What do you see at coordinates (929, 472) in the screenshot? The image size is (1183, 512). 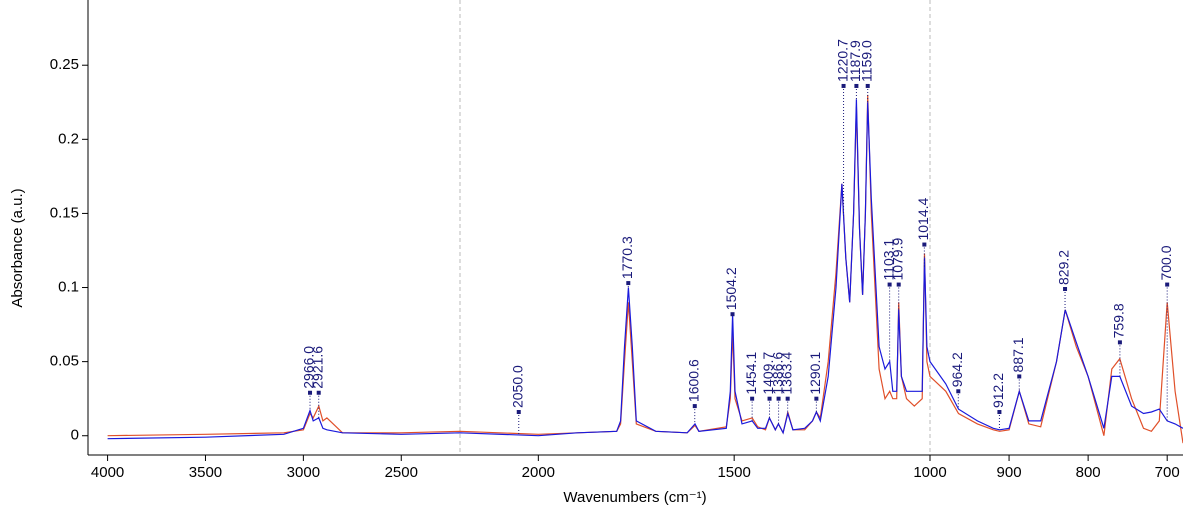 I see `x-tick-label: 1000` at bounding box center [929, 472].